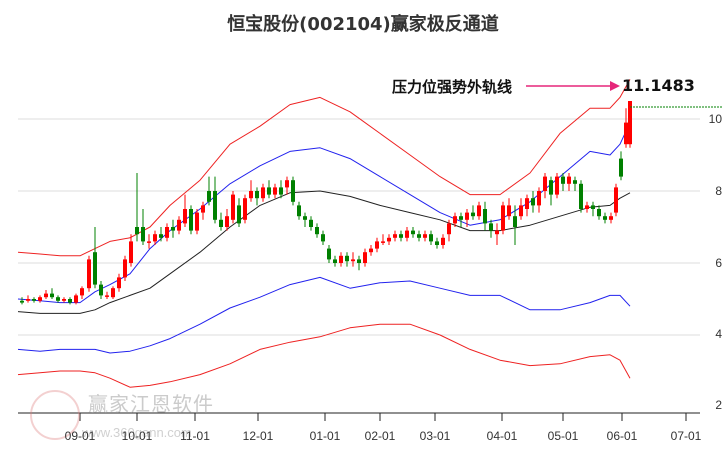  What do you see at coordinates (452, 87) in the screenshot?
I see `resistance-label: 压力位强势外轨线` at bounding box center [452, 87].